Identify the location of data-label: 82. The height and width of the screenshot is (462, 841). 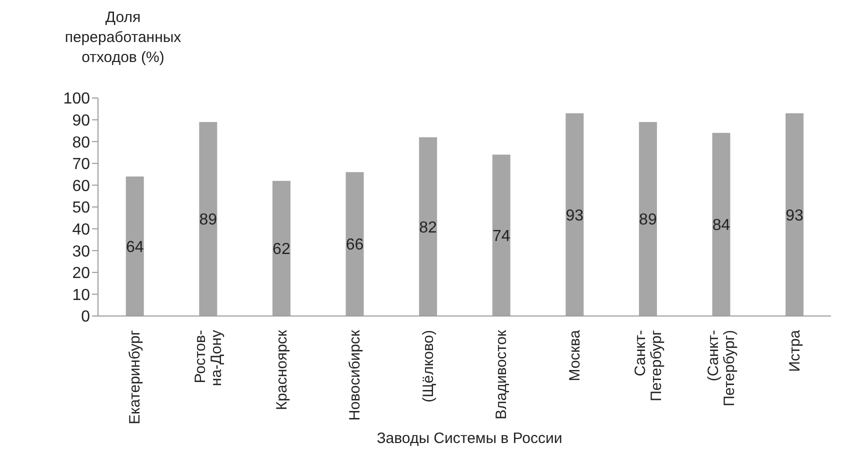
(428, 227).